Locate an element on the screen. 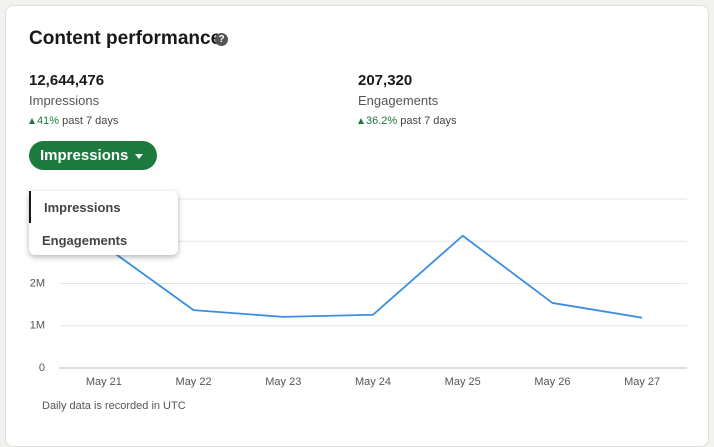 The width and height of the screenshot is (714, 447). stat-value: 207,320 is located at coordinates (385, 80).